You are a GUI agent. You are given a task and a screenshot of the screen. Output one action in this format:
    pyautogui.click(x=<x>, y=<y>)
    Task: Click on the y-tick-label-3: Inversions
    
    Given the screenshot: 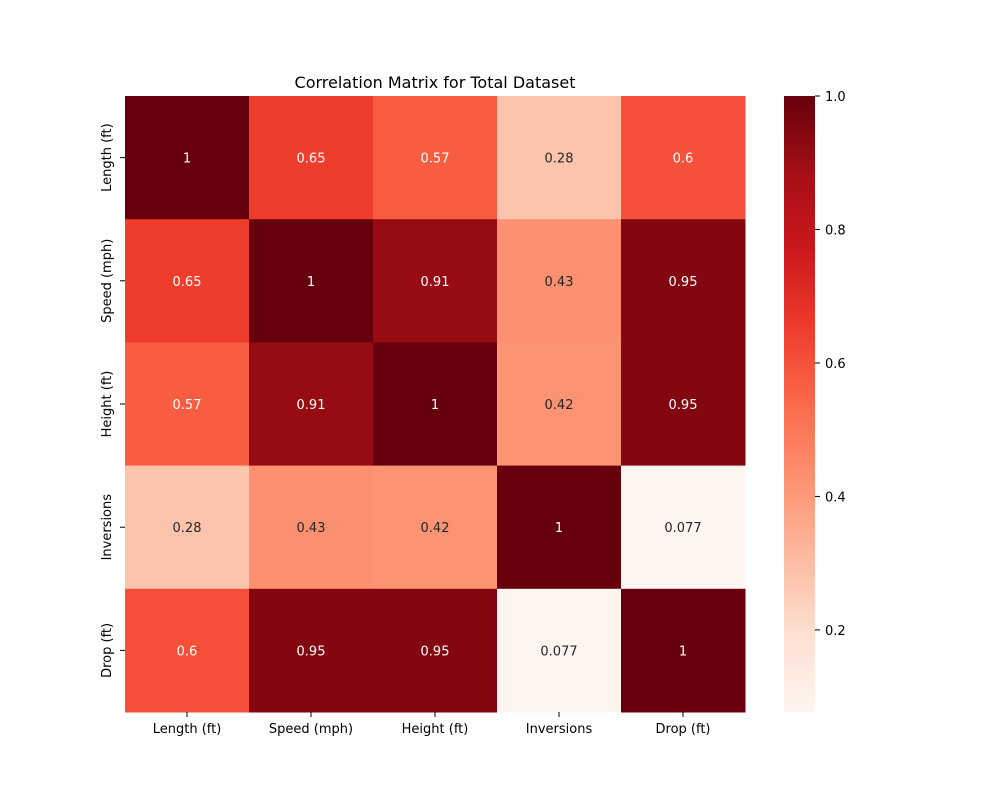 What is the action you would take?
    pyautogui.click(x=107, y=527)
    